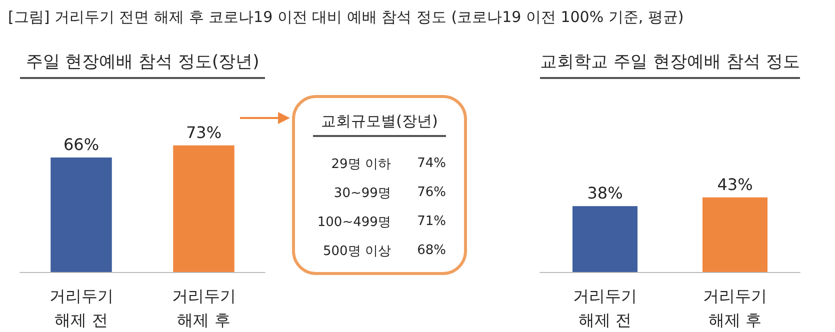 The width and height of the screenshot is (835, 332). Describe the element at coordinates (353, 222) in the screenshot. I see `text: 100~499명` at that location.